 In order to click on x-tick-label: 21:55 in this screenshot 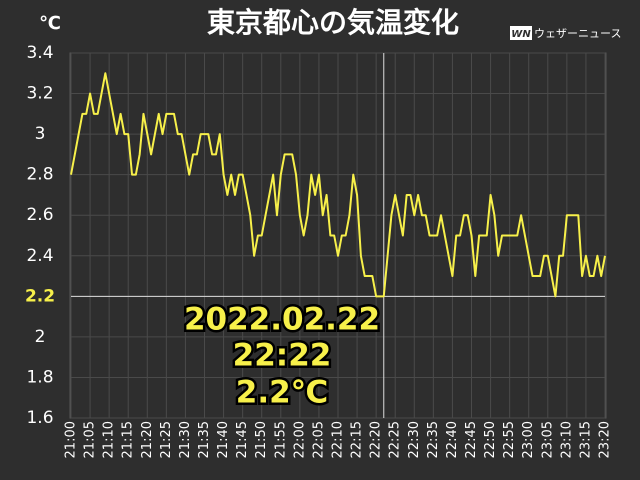, I will do `click(280, 439)`.